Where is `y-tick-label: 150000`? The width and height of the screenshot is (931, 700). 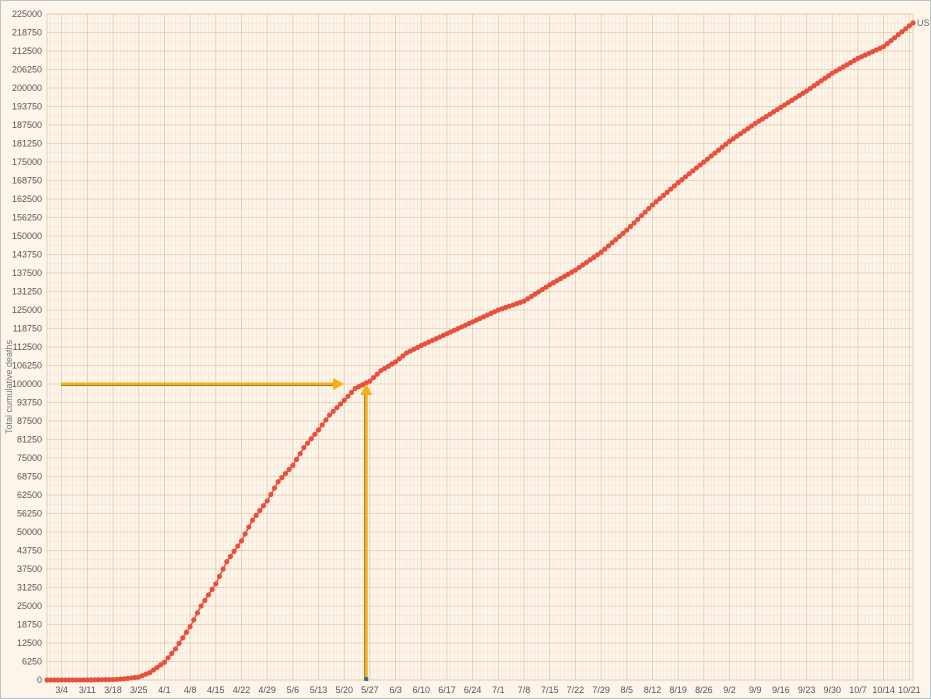 y-tick-label: 150000 is located at coordinates (27, 236).